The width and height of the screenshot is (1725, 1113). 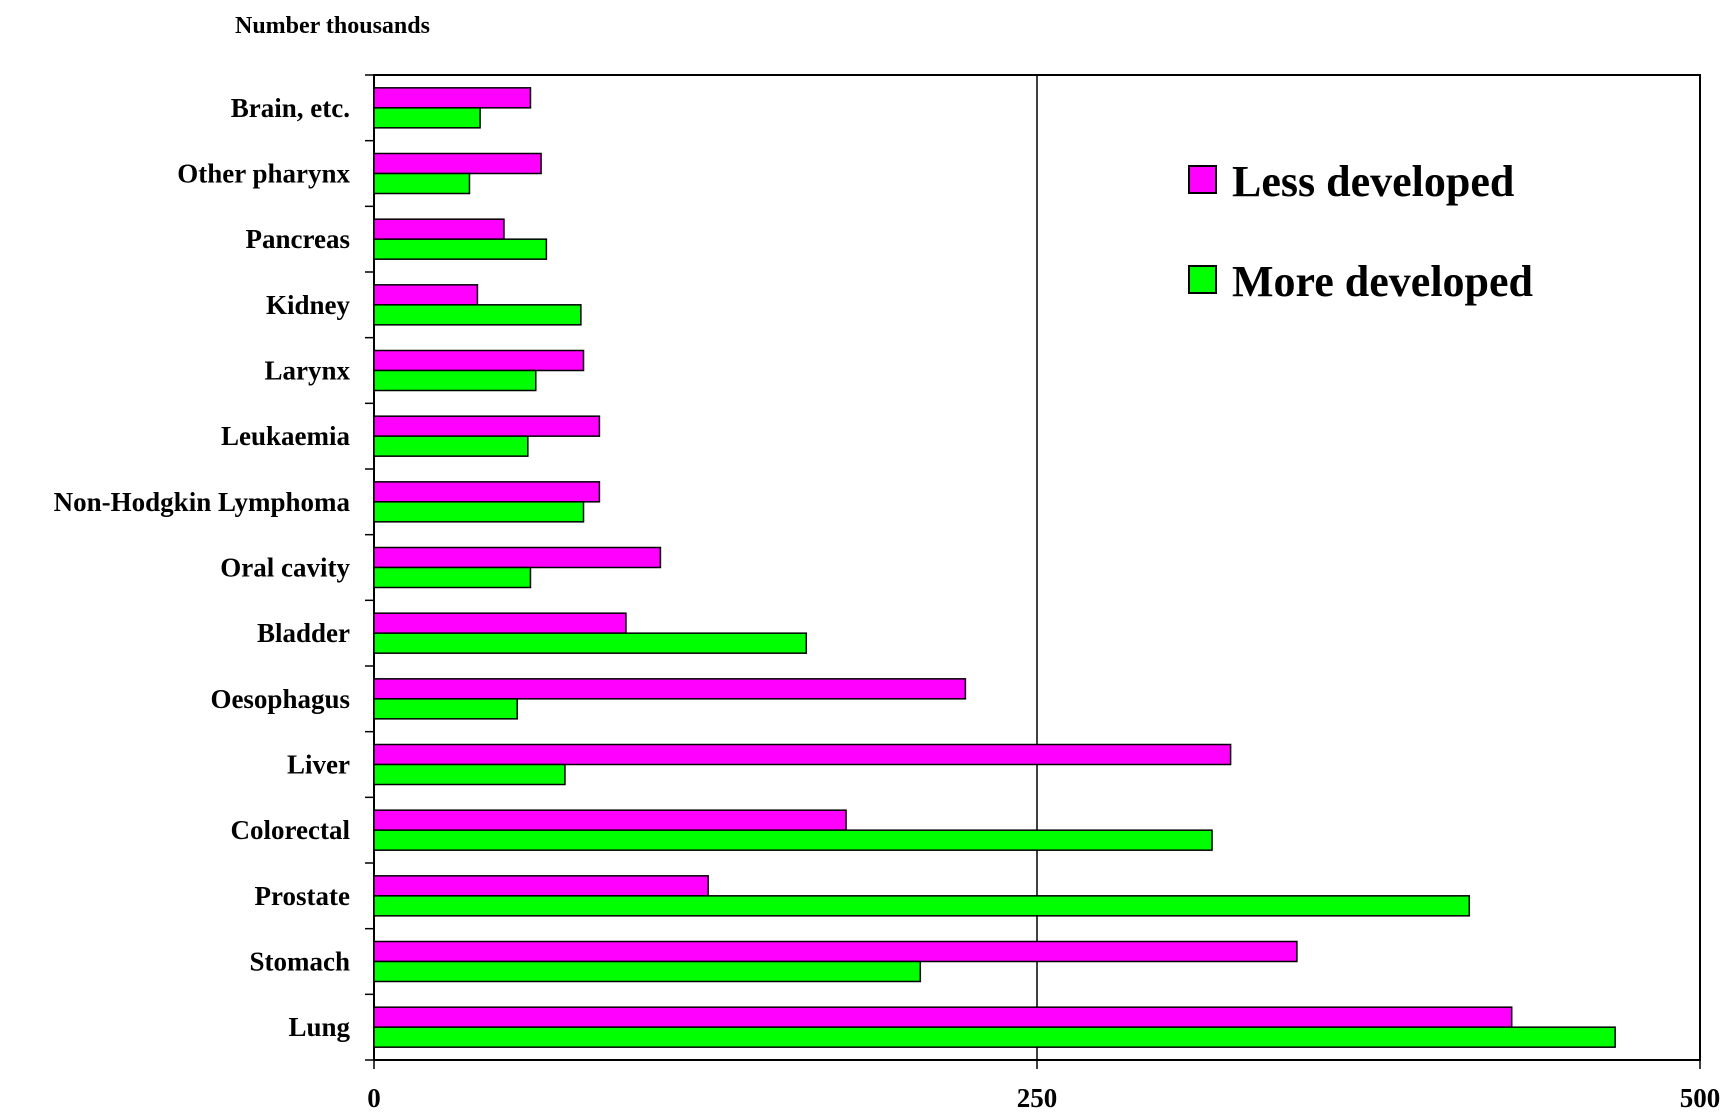 I want to click on legend-label: Less developed, so click(x=1373, y=181).